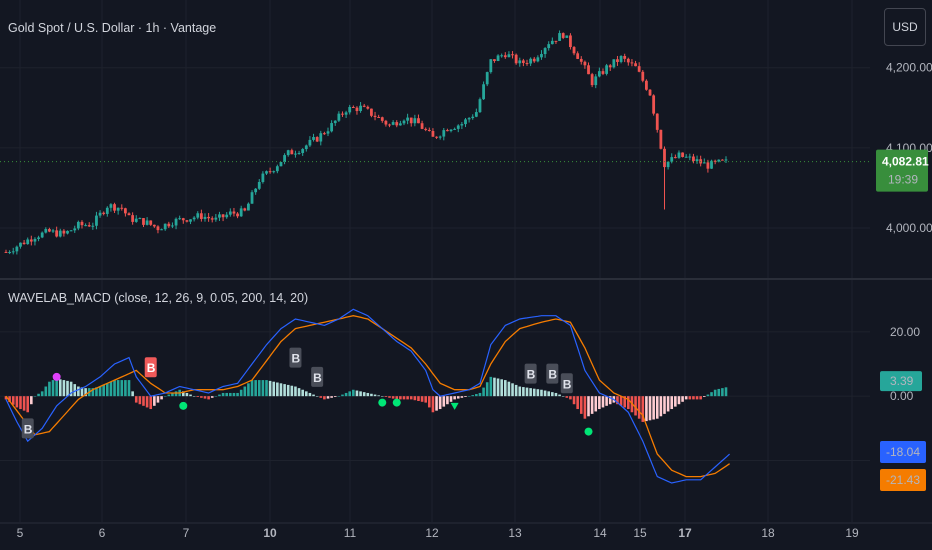  I want to click on time-tick-label: 15, so click(640, 533).